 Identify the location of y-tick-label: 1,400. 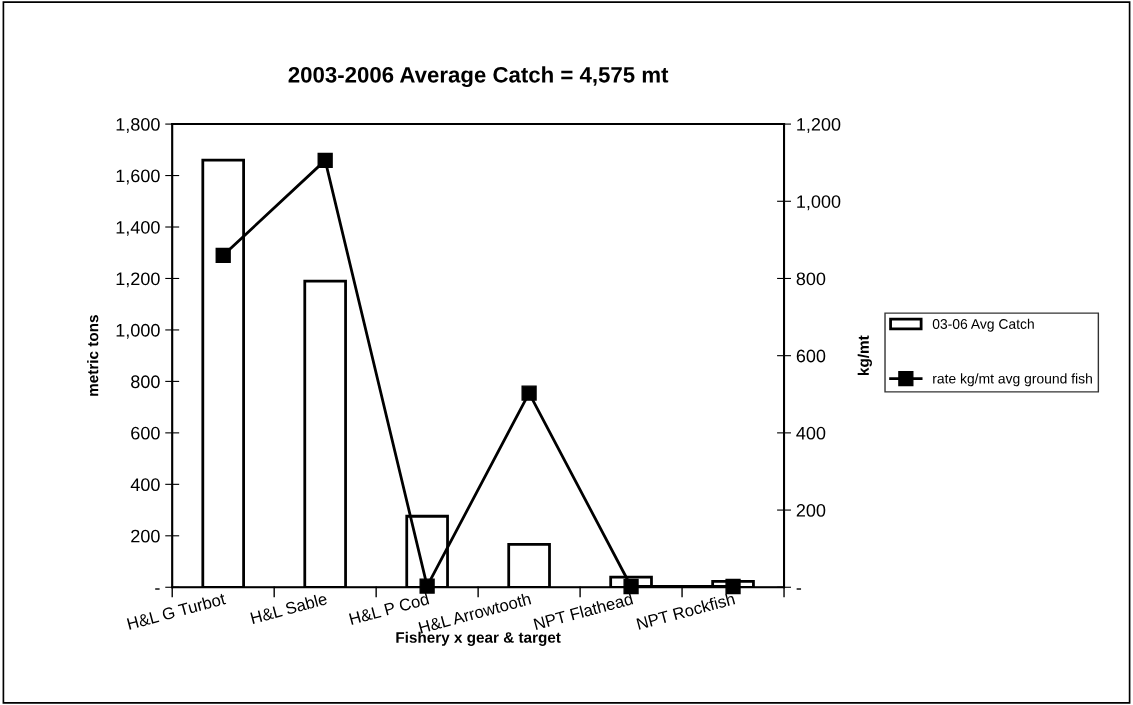
(138, 228).